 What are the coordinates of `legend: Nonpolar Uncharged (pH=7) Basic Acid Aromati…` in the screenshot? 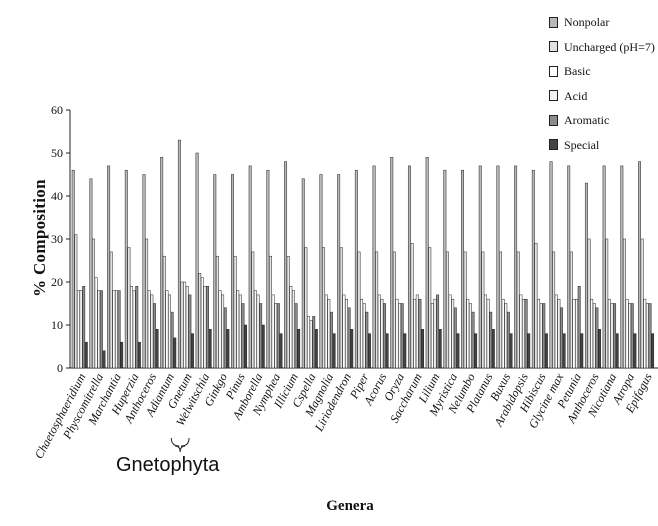 It's located at (602, 83).